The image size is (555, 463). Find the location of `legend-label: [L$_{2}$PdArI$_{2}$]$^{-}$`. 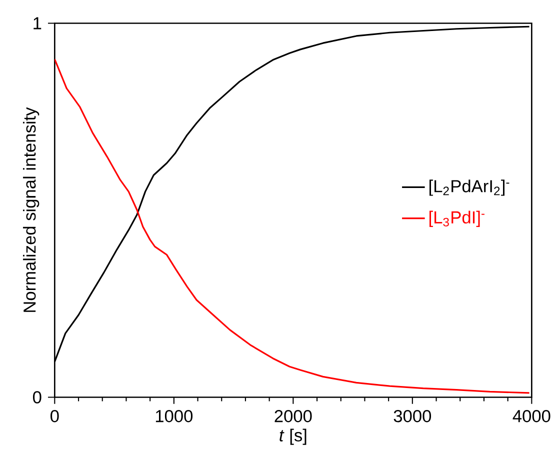

legend-label: [L$_{2}$PdArI$_{2}$]$^{-}$ is located at coordinates (470, 188).